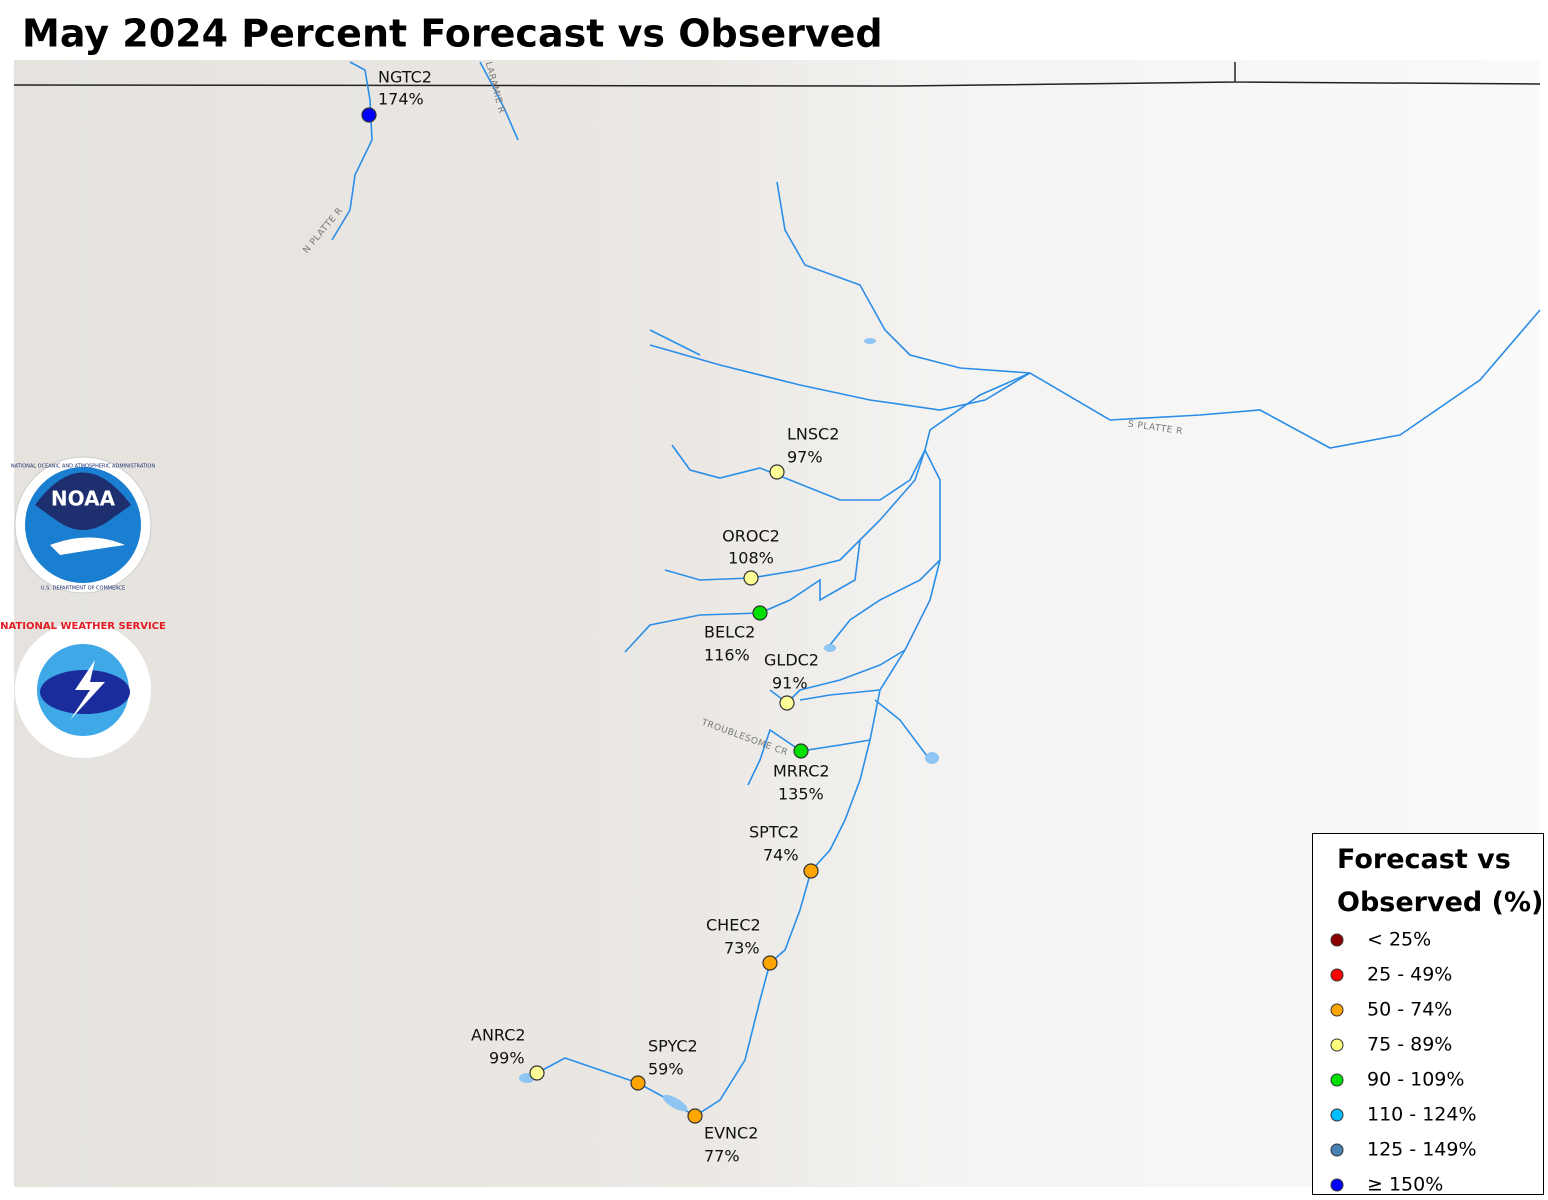  Describe the element at coordinates (790, 683) in the screenshot. I see `station-percent: 91%` at that location.